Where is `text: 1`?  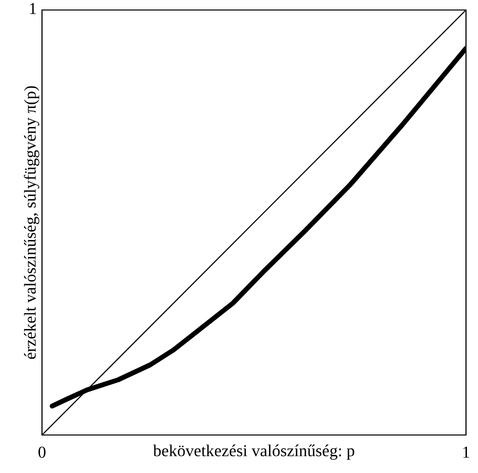 text: 1 is located at coordinates (33, 8).